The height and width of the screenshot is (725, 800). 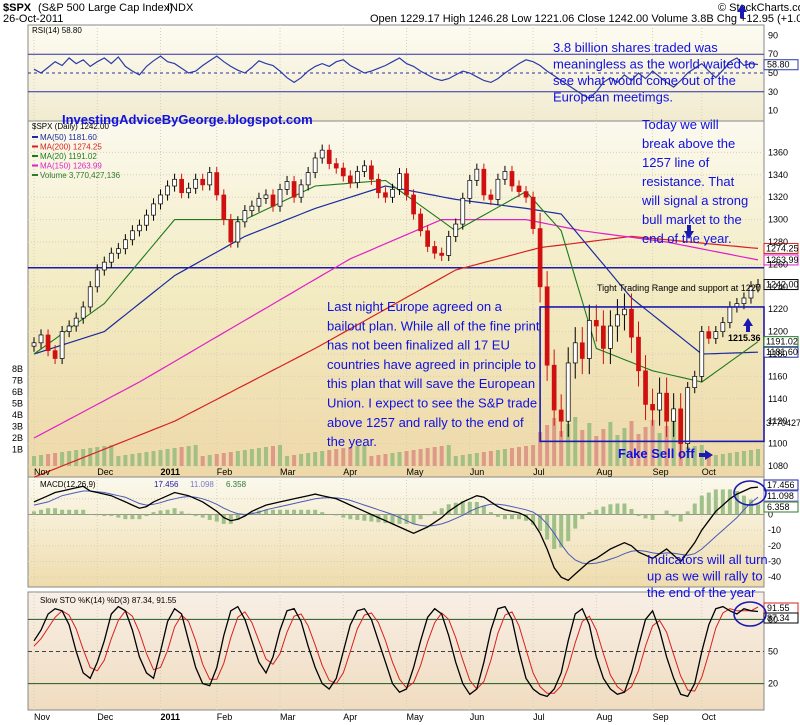 I want to click on breakout-line: 1257 line of, so click(x=676, y=162).